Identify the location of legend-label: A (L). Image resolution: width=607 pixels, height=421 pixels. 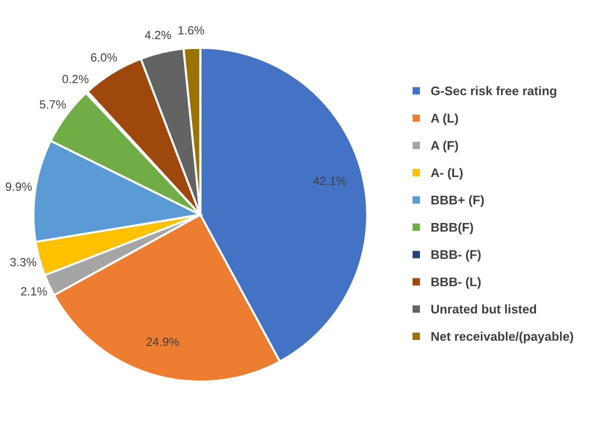
(444, 119).